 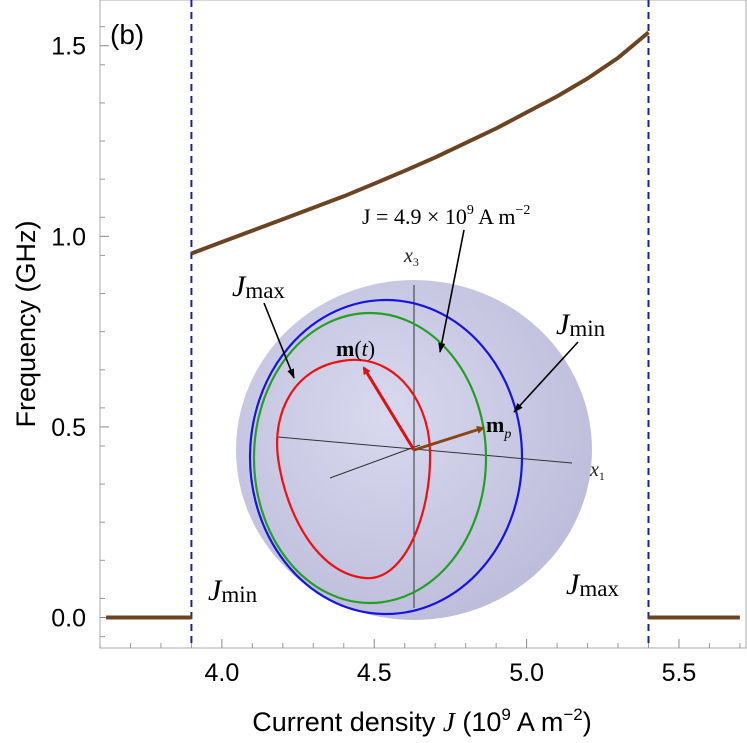 What do you see at coordinates (597, 471) in the screenshot?
I see `label-x1: x1` at bounding box center [597, 471].